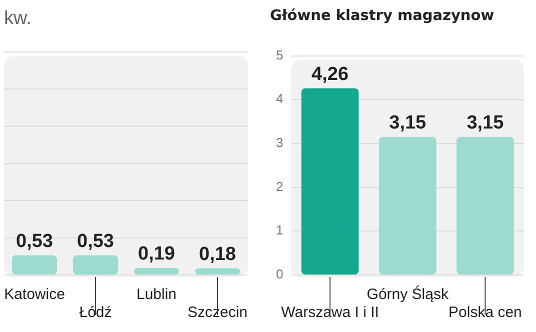 This screenshot has width=536, height=332. What do you see at coordinates (407, 294) in the screenshot?
I see `x-tick-label: Górny Śląsk` at bounding box center [407, 294].